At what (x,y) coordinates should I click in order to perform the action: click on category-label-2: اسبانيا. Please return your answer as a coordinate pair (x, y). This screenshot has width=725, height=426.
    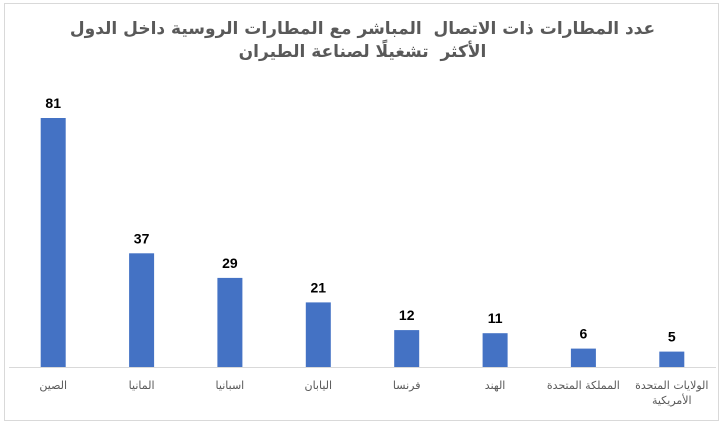
    Looking at the image, I should click on (230, 385).